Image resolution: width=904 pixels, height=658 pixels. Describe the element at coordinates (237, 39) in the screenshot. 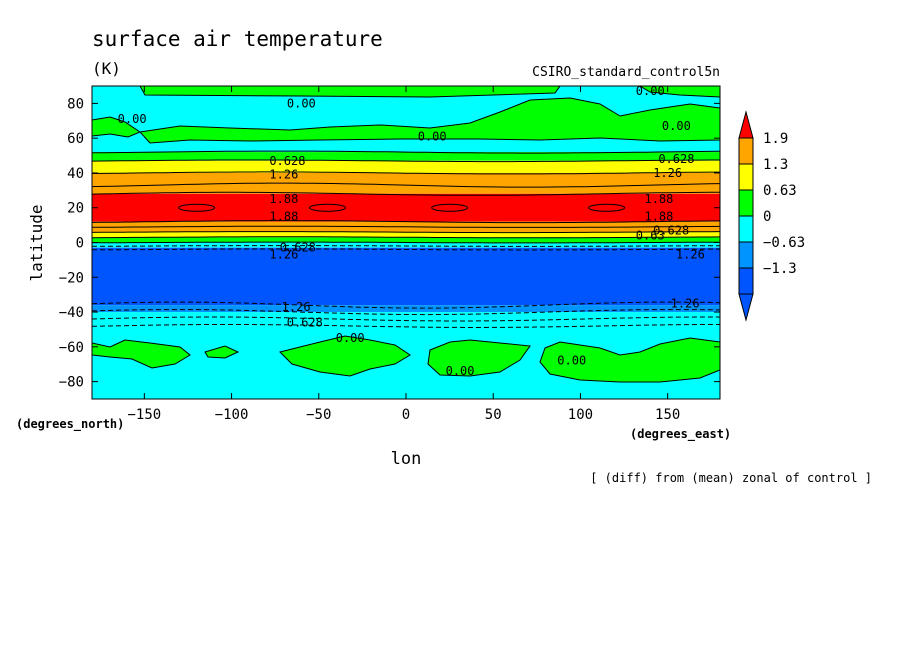

I see `chart-title: surface air temperature` at that location.